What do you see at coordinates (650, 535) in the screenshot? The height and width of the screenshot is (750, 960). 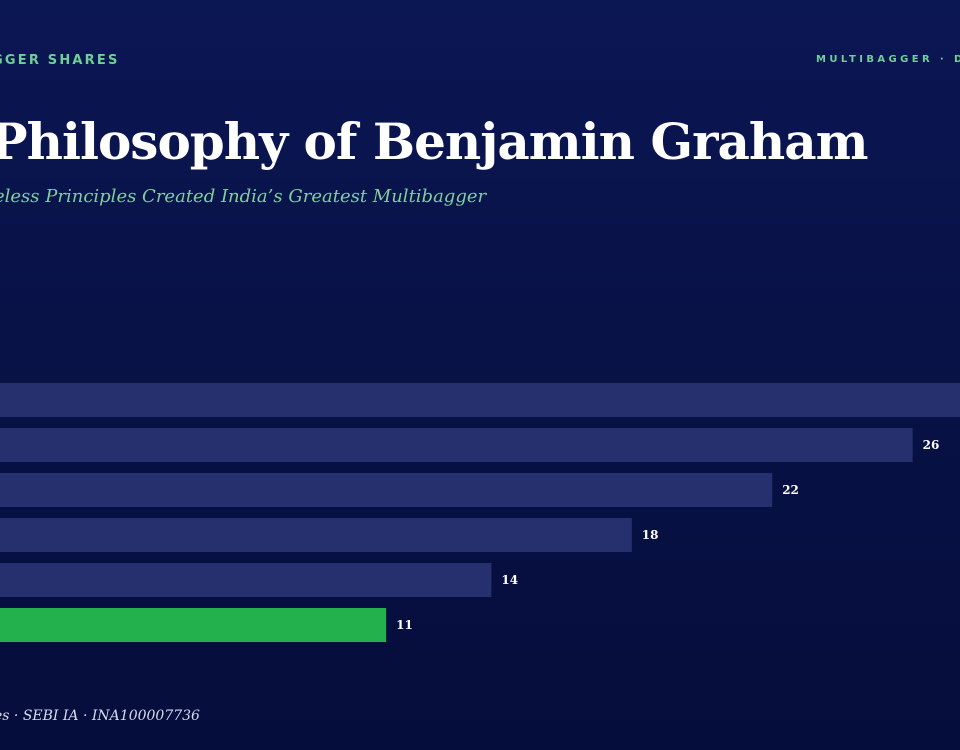 I see `bar-value-label-3: 18` at bounding box center [650, 535].